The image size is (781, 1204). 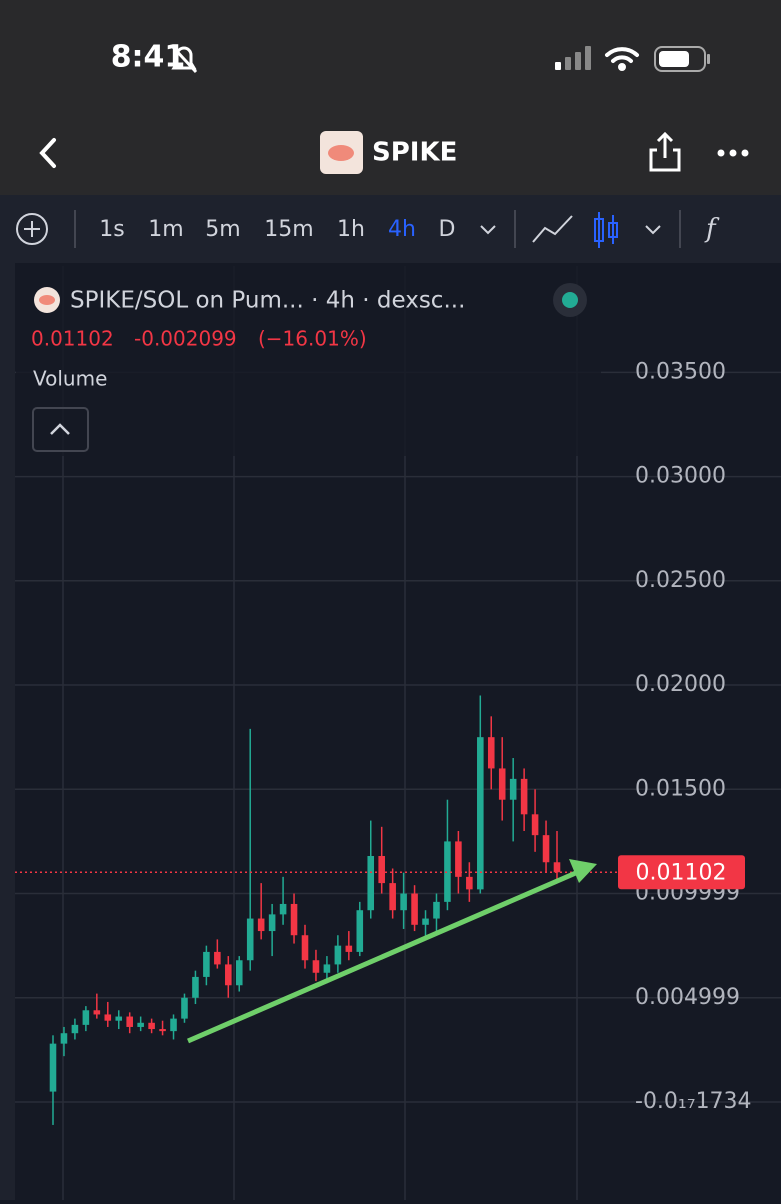 What do you see at coordinates (583, 871) in the screenshot?
I see `trend-arrow-head` at bounding box center [583, 871].